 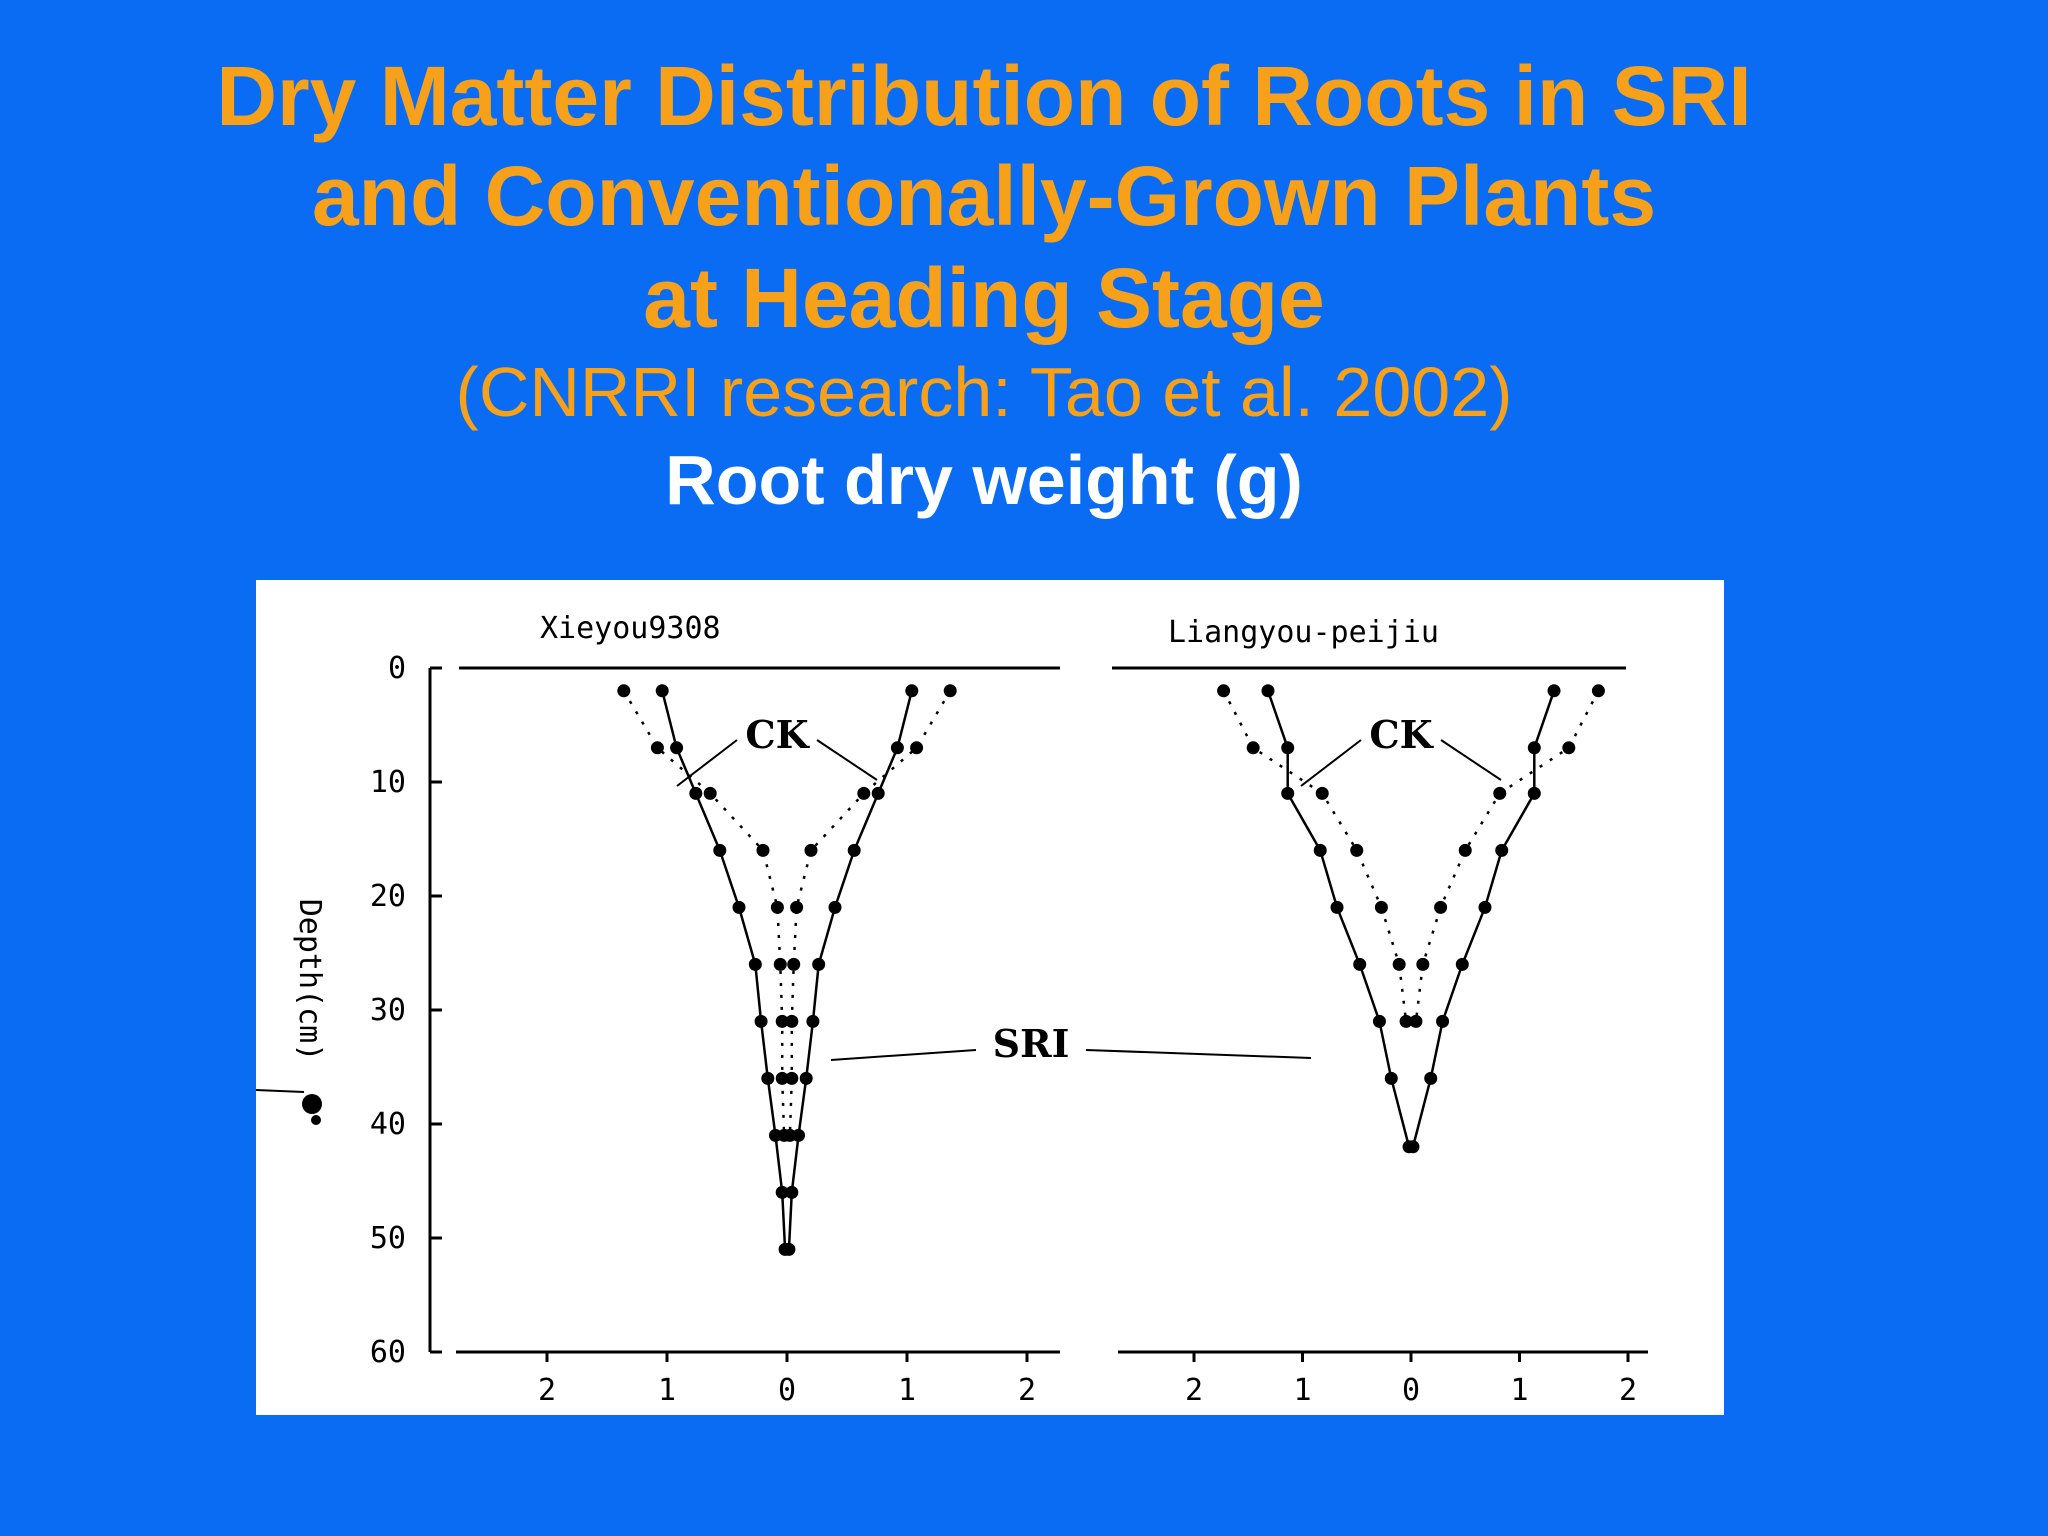 I want to click on chart-panel-2: Liangyou-peijiu 2 1 0 1 2 CK, so click(x=1380, y=1011).